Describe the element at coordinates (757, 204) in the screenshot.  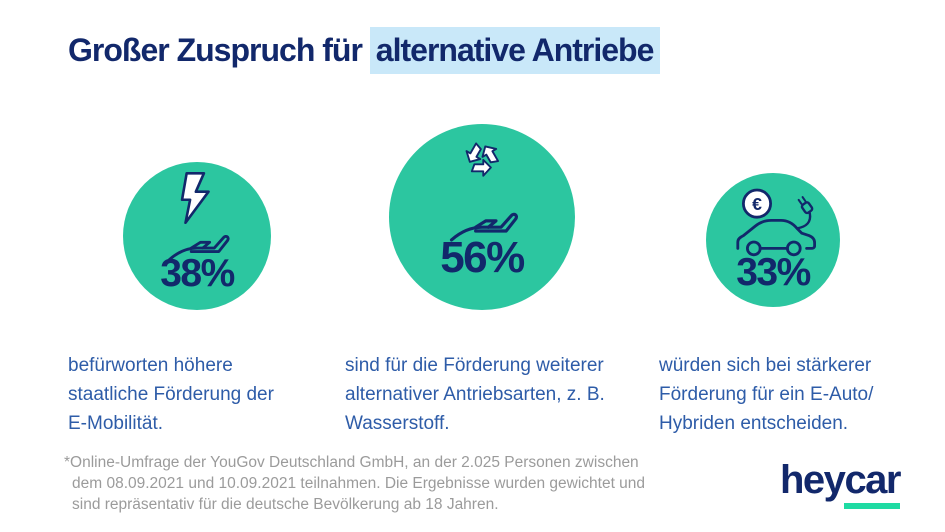
I see `euro-symbol: €` at that location.